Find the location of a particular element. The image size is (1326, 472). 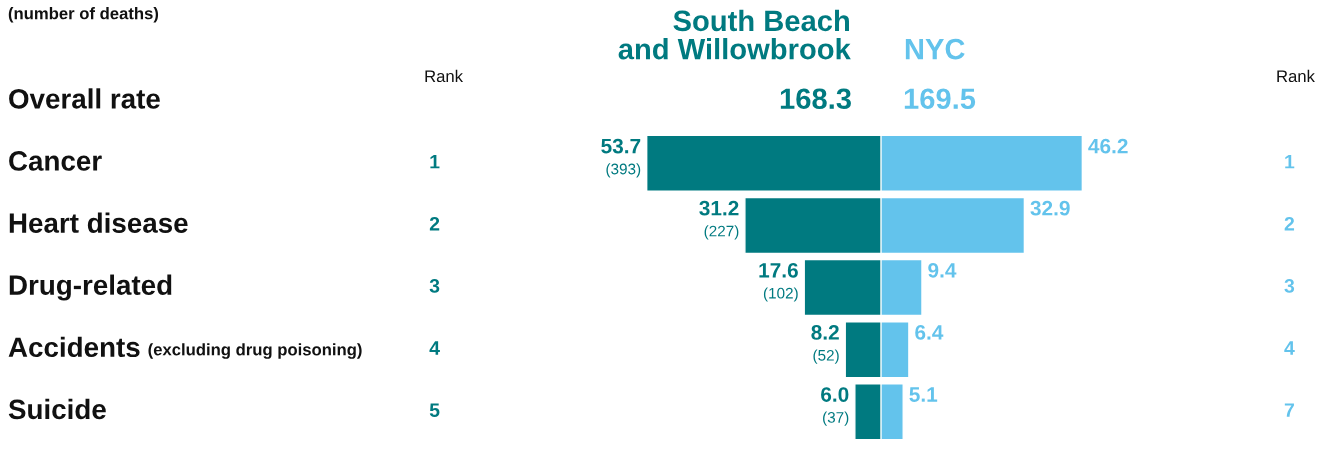

y-tick-label: Drug-related is located at coordinates (90, 287).